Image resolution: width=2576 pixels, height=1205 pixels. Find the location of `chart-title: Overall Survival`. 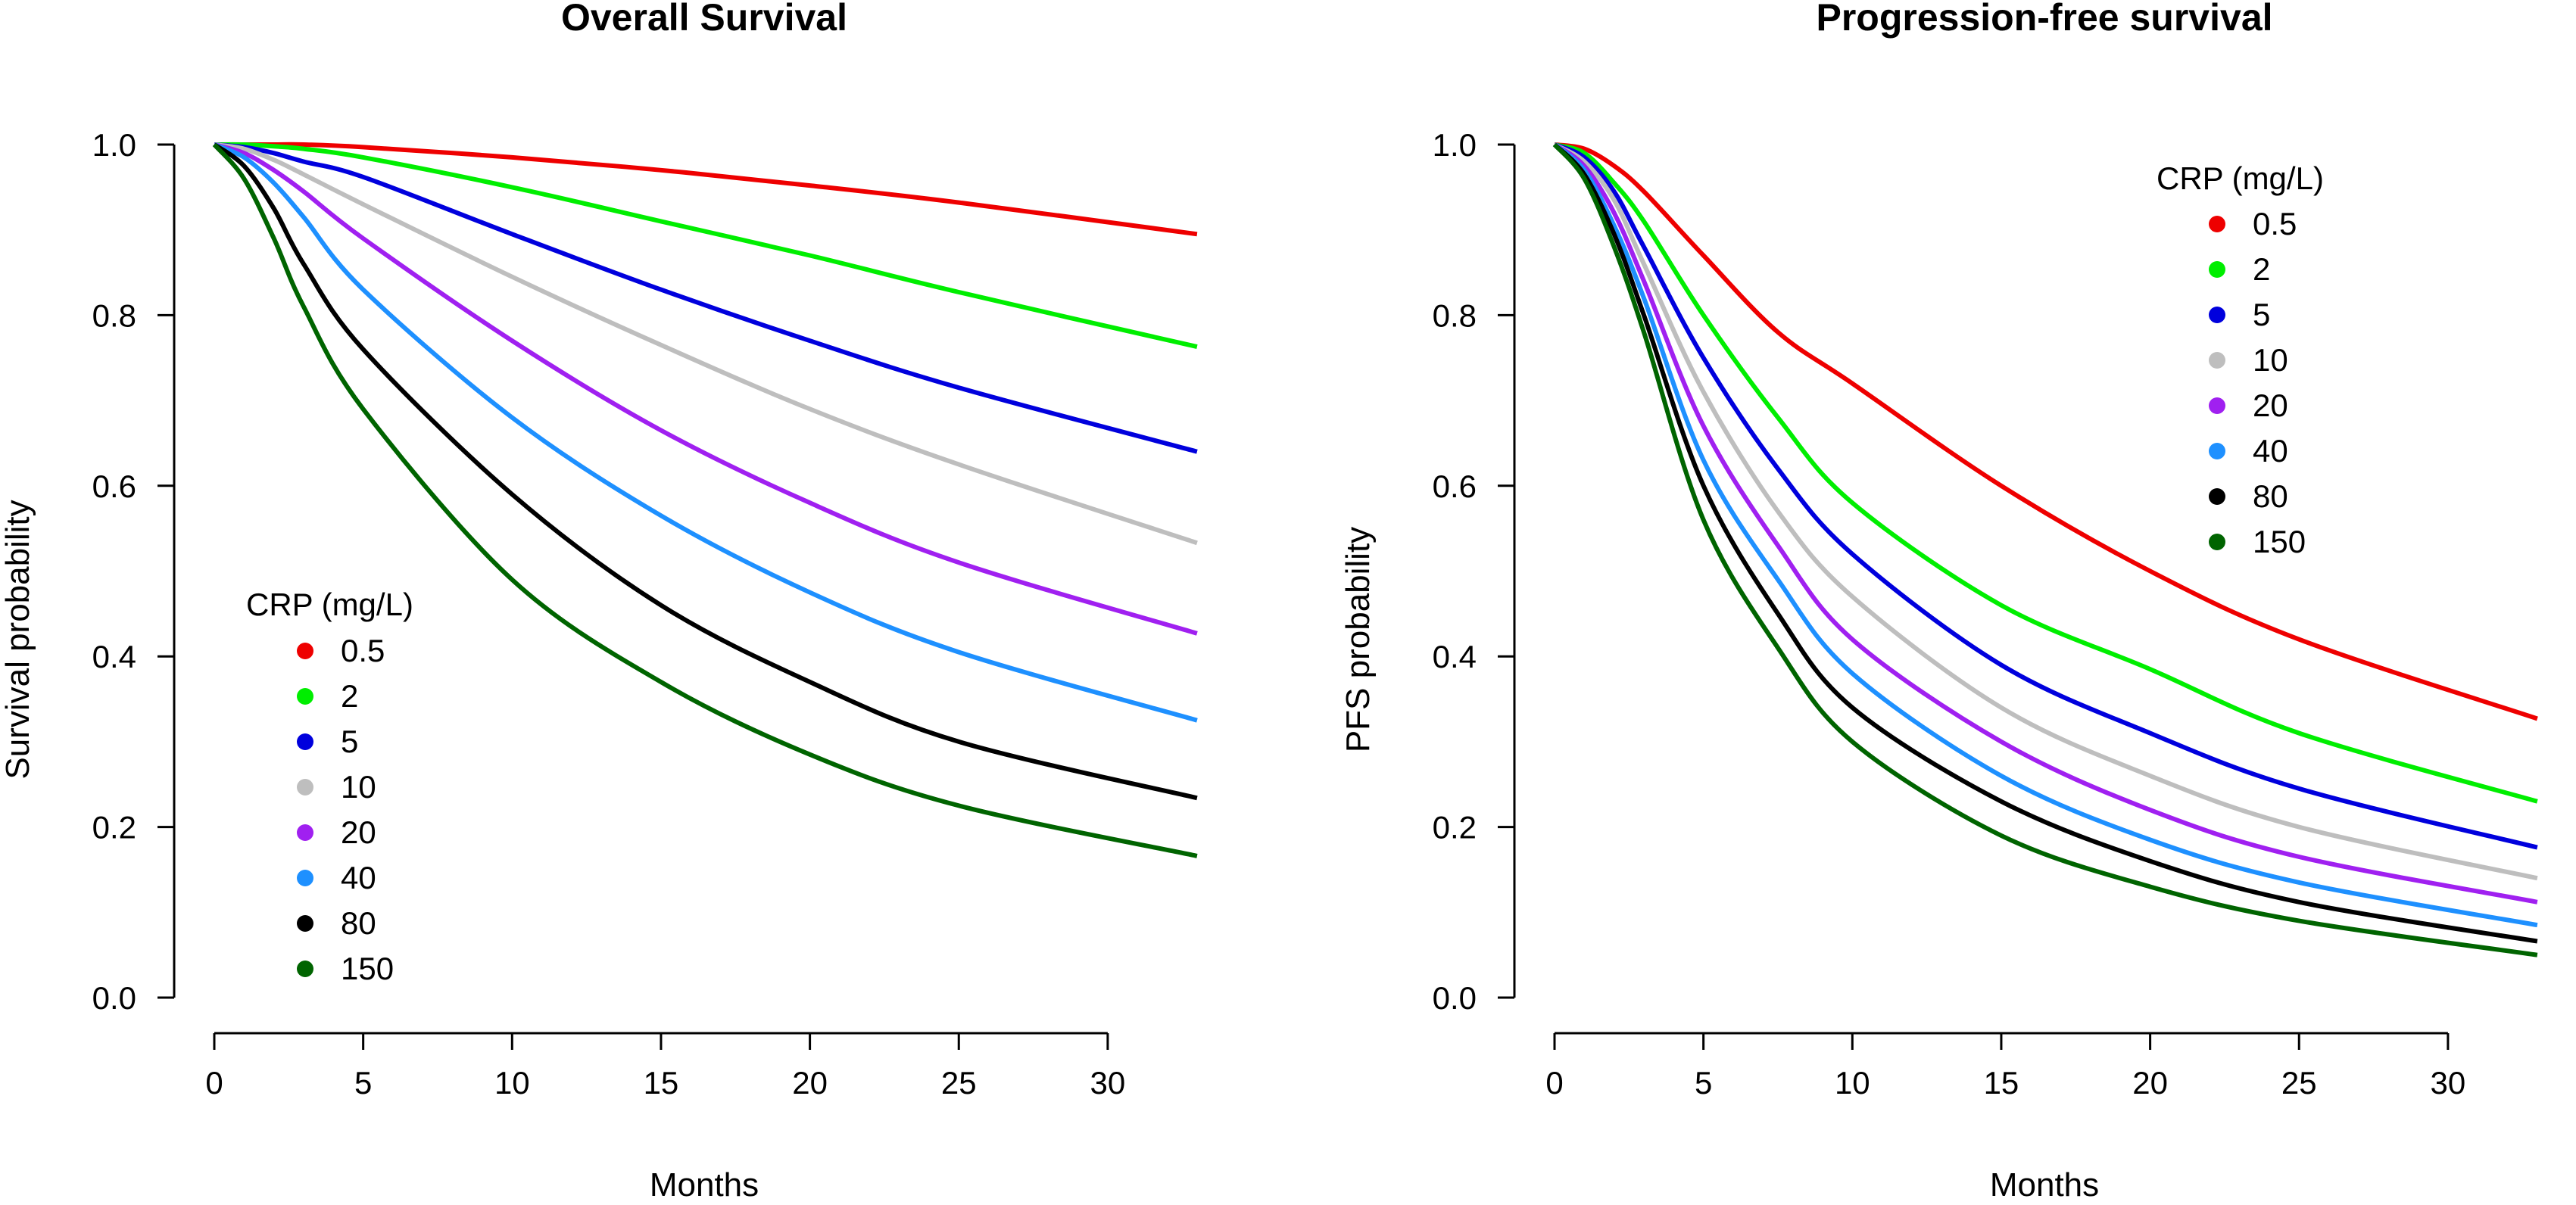

chart-title: Overall Survival is located at coordinates (704, 19).